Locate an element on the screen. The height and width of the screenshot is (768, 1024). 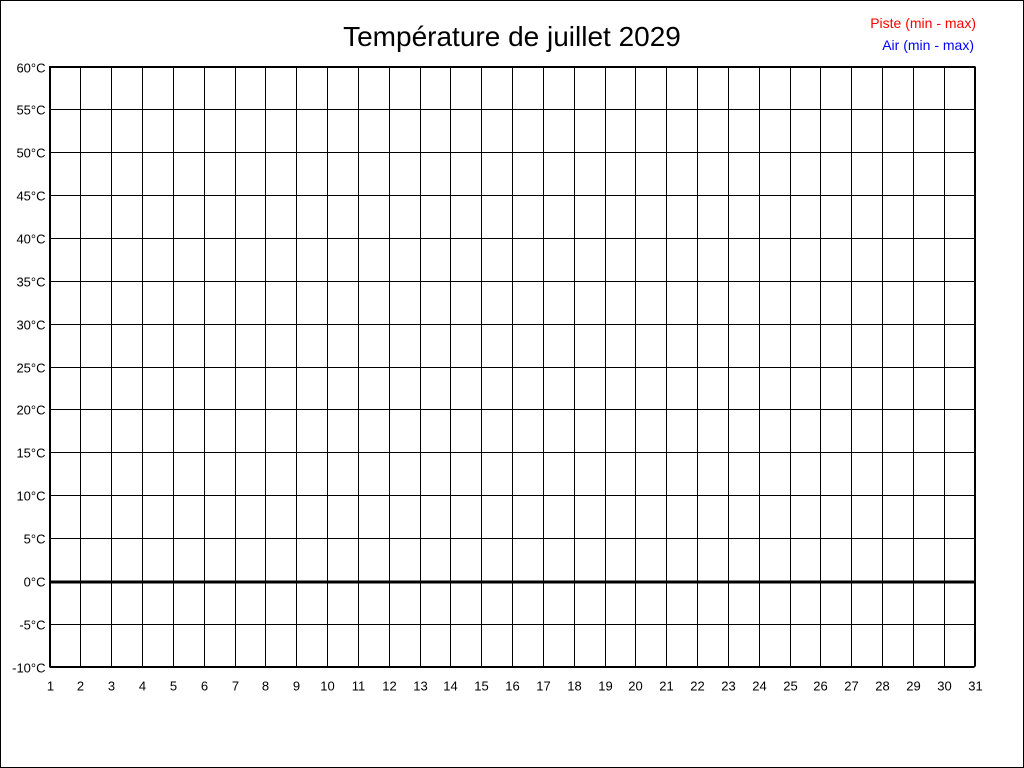
y-tick-label: 20°C is located at coordinates (30, 410).